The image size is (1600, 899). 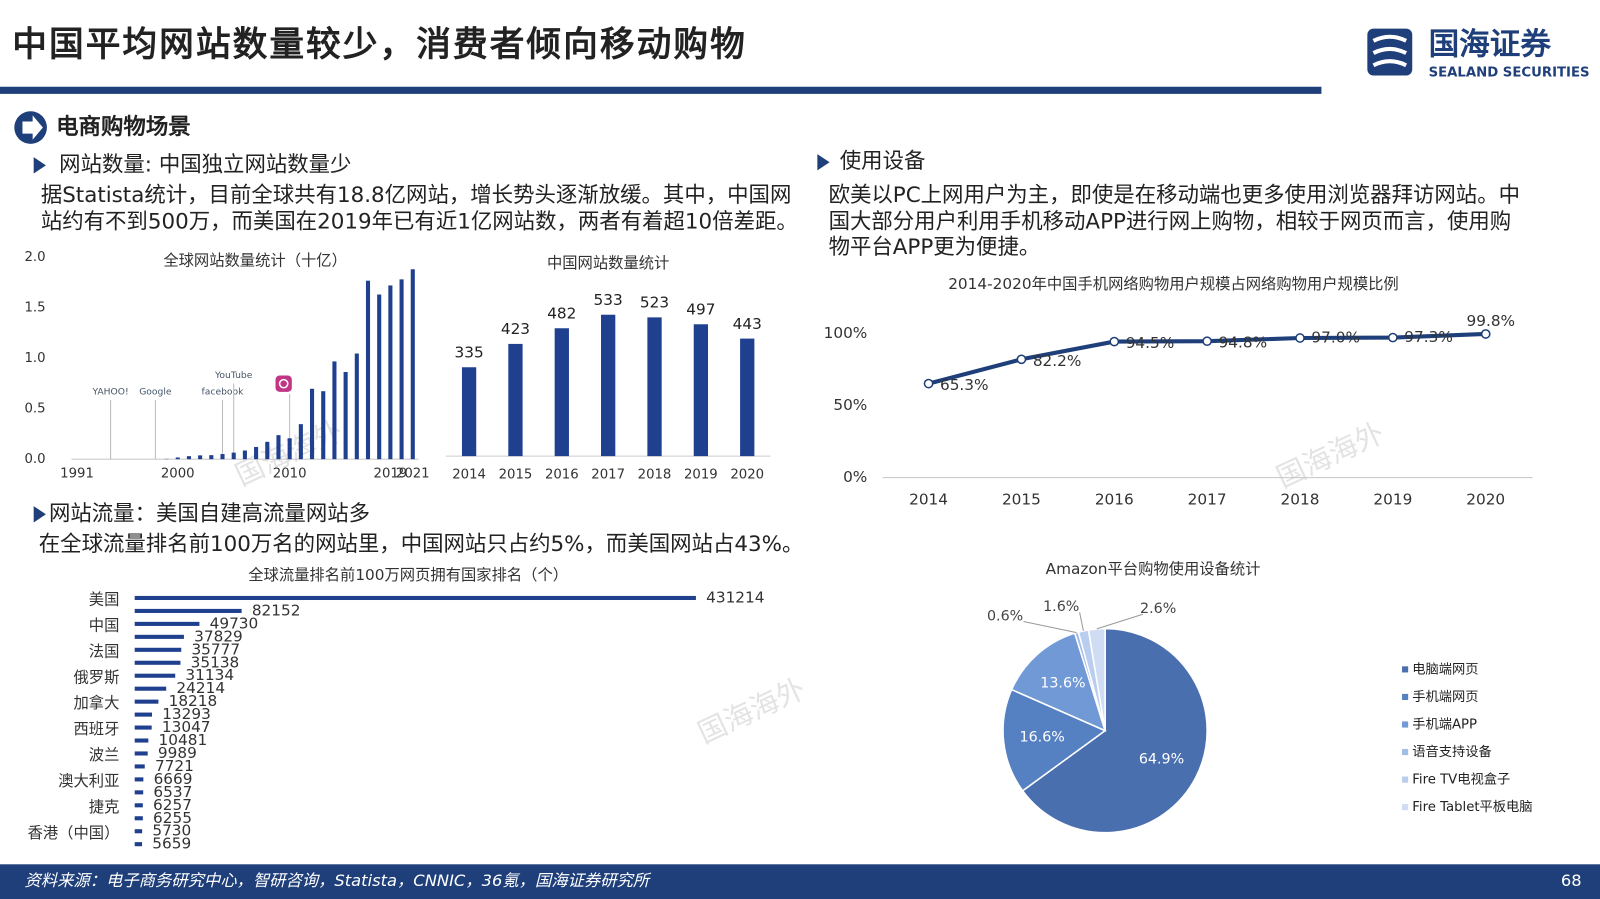 I want to click on data-label: 335, so click(x=468, y=352).